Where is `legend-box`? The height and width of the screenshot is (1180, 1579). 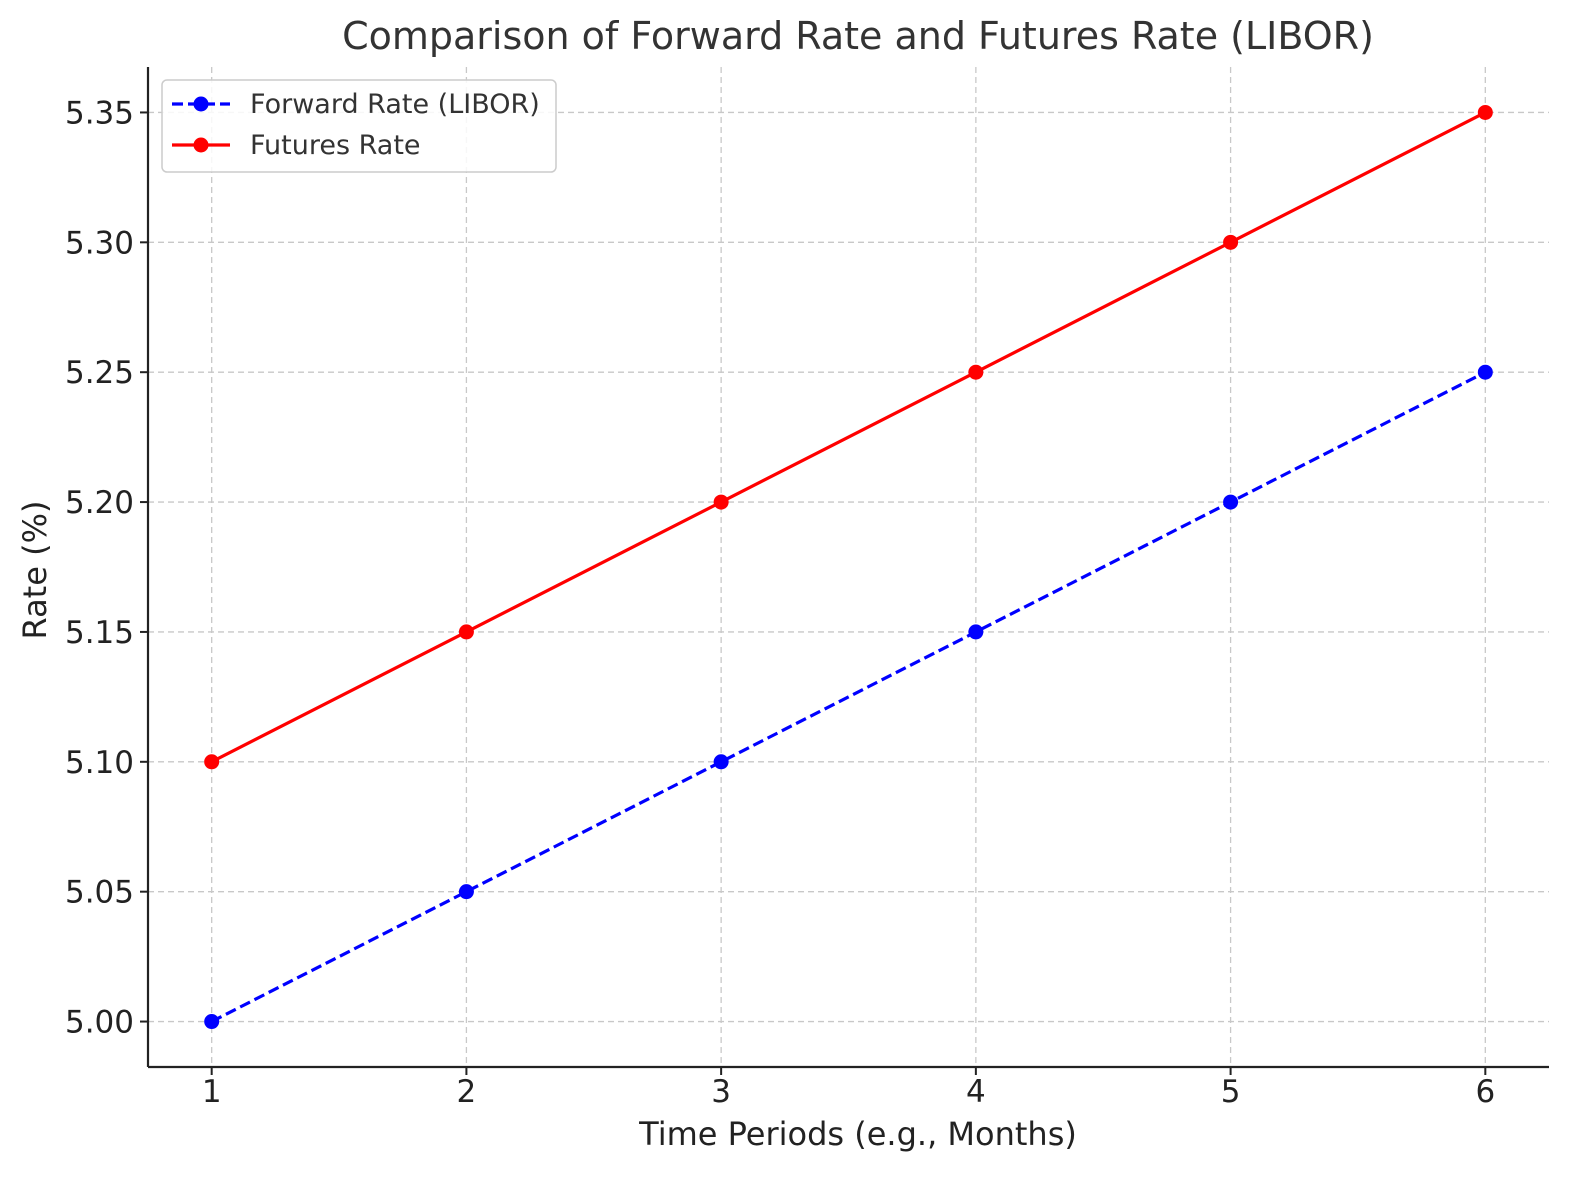
legend-box is located at coordinates (359, 126).